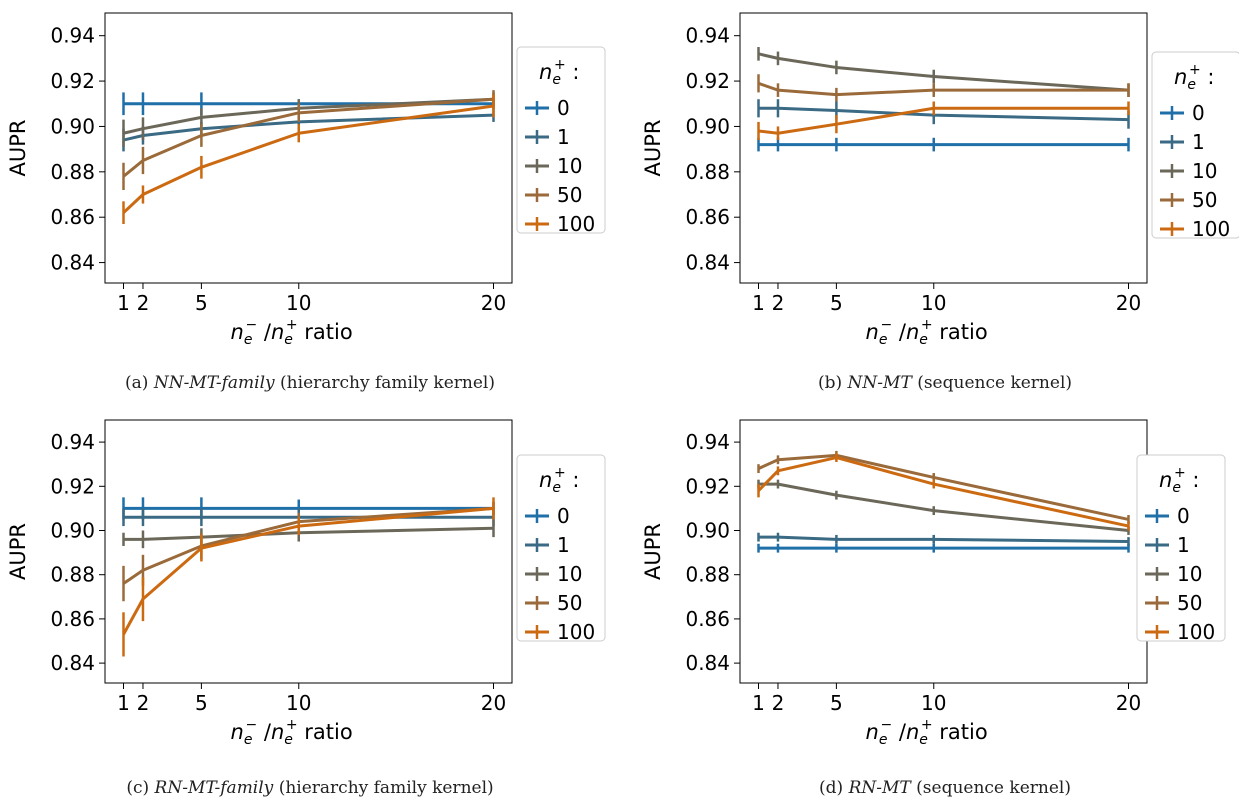 This screenshot has height=805, width=1239. I want to click on panel-caption: (b) NN-MT (sequence kernel), so click(945, 383).